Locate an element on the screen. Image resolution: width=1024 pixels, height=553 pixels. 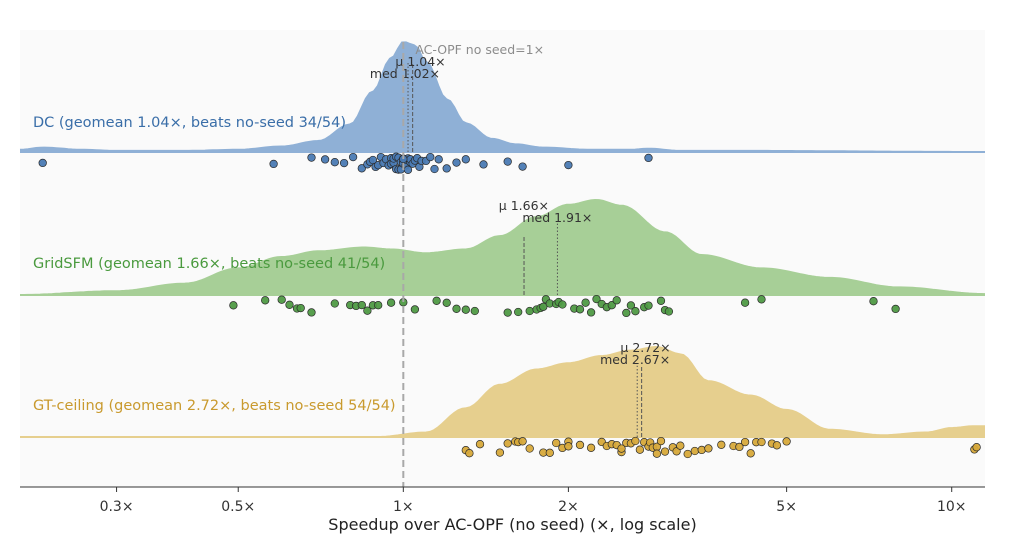
median-label: med 1.02× is located at coordinates (405, 73).